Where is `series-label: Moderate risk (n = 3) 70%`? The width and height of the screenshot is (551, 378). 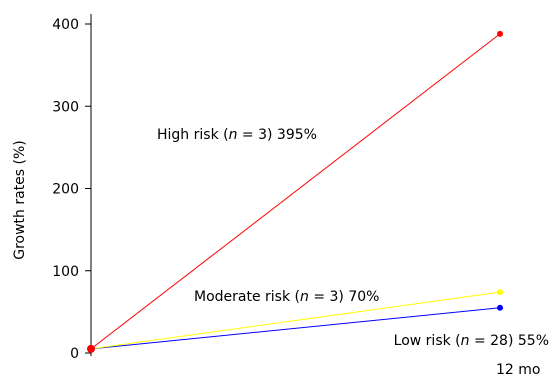
series-label: Moderate risk (n = 3) 70% is located at coordinates (286, 297).